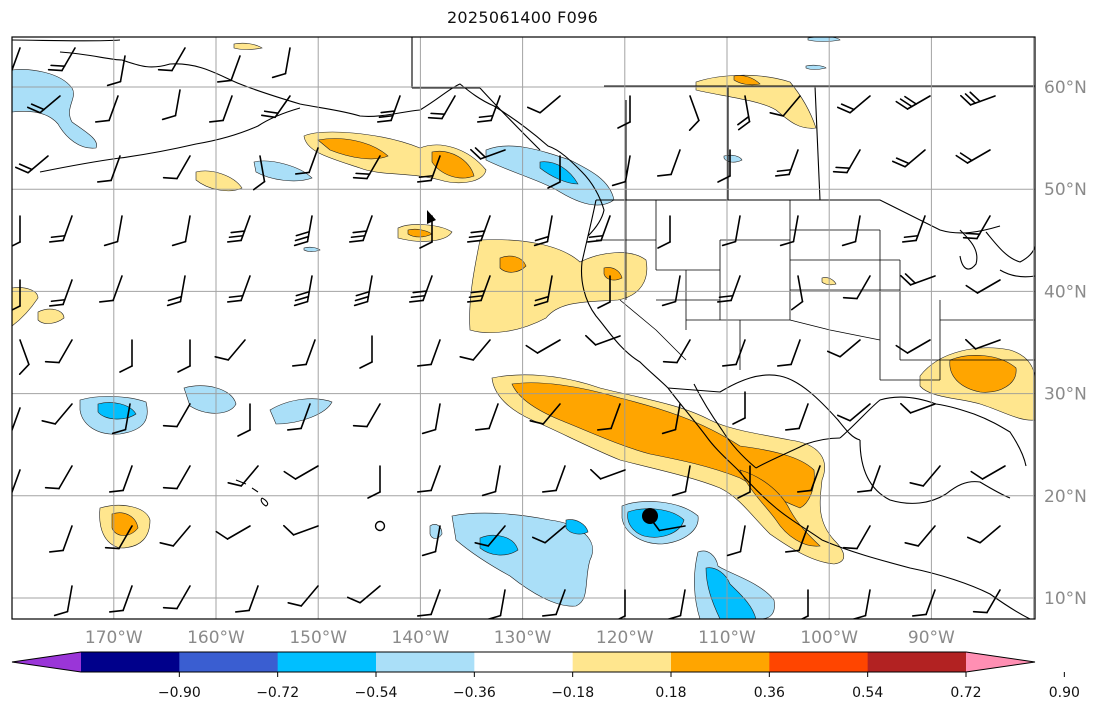 This screenshot has height=712, width=1105. What do you see at coordinates (318, 638) in the screenshot?
I see `longitude-label: 150°W` at bounding box center [318, 638].